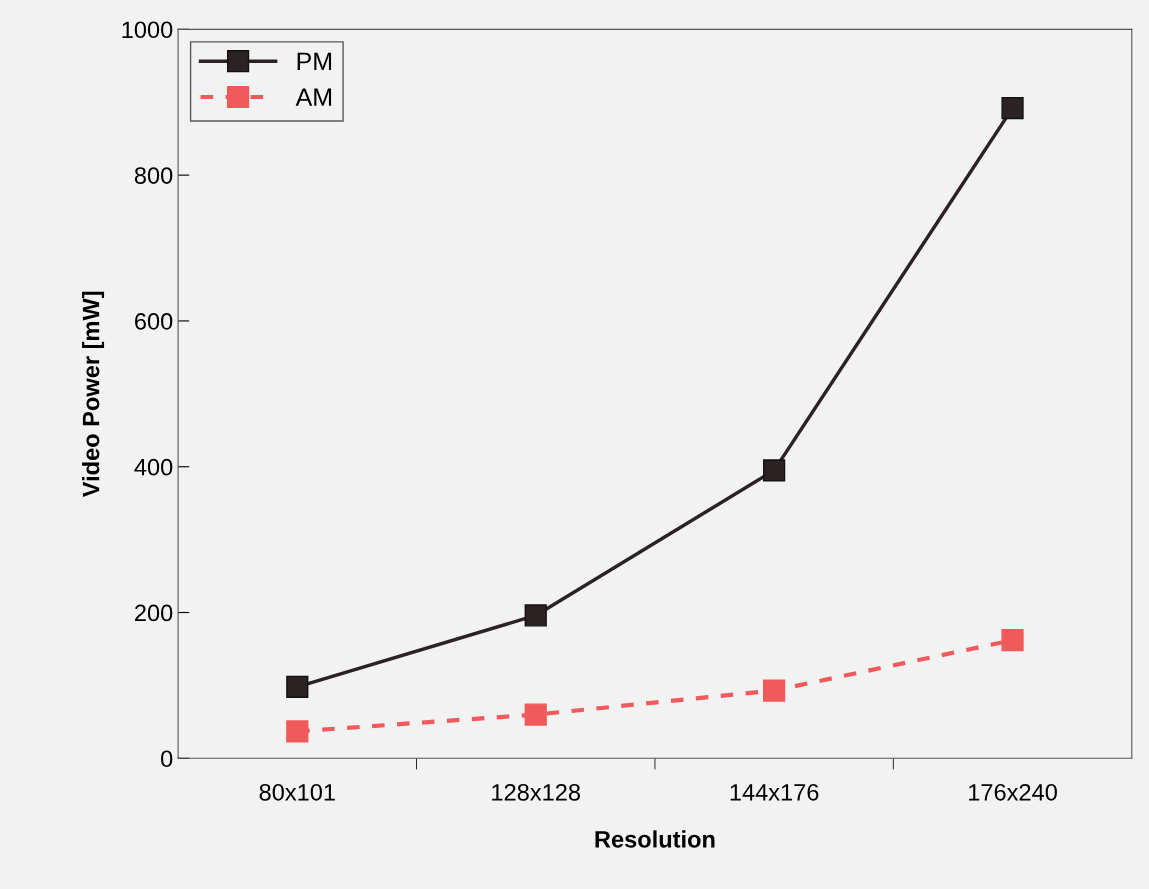 This screenshot has width=1149, height=889. What do you see at coordinates (774, 792) in the screenshot?
I see `x-tick-label: 144x176` at bounding box center [774, 792].